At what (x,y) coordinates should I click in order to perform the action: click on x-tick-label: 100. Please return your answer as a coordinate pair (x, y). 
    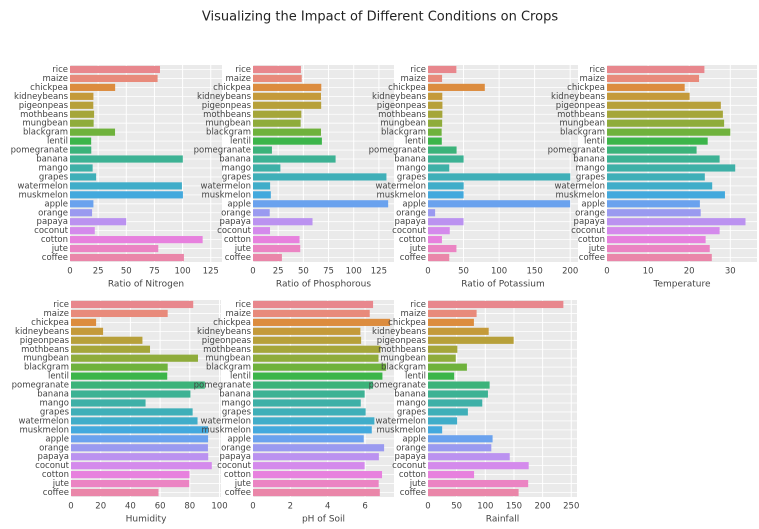
    Looking at the image, I should click on (499, 272).